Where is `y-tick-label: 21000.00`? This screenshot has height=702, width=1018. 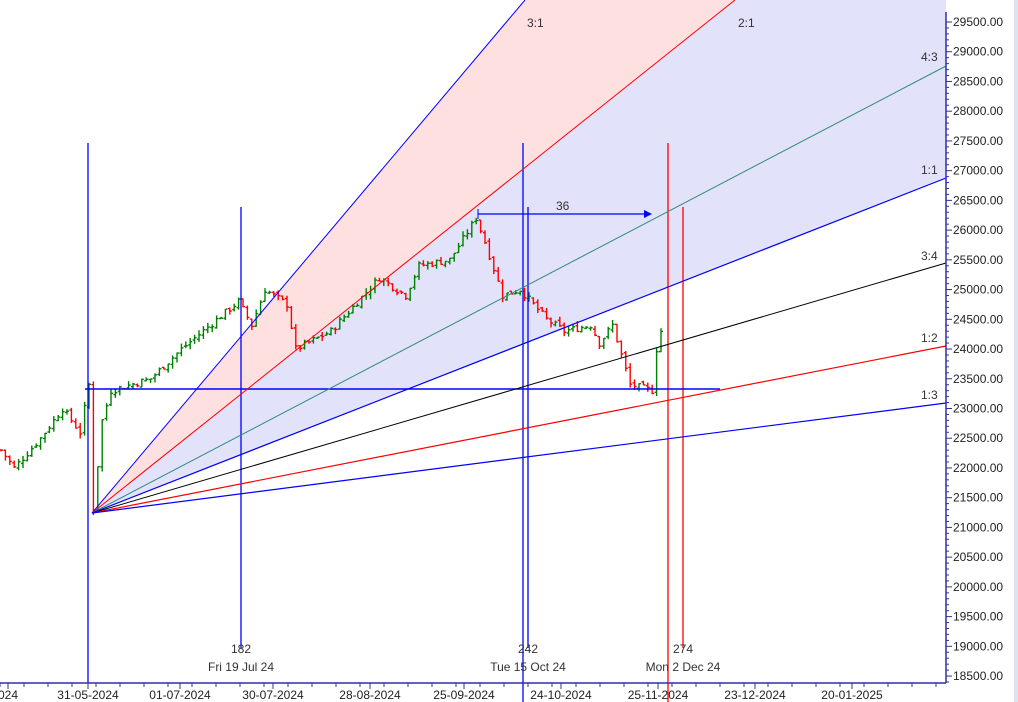
y-tick-label: 21000.00 is located at coordinates (978, 527).